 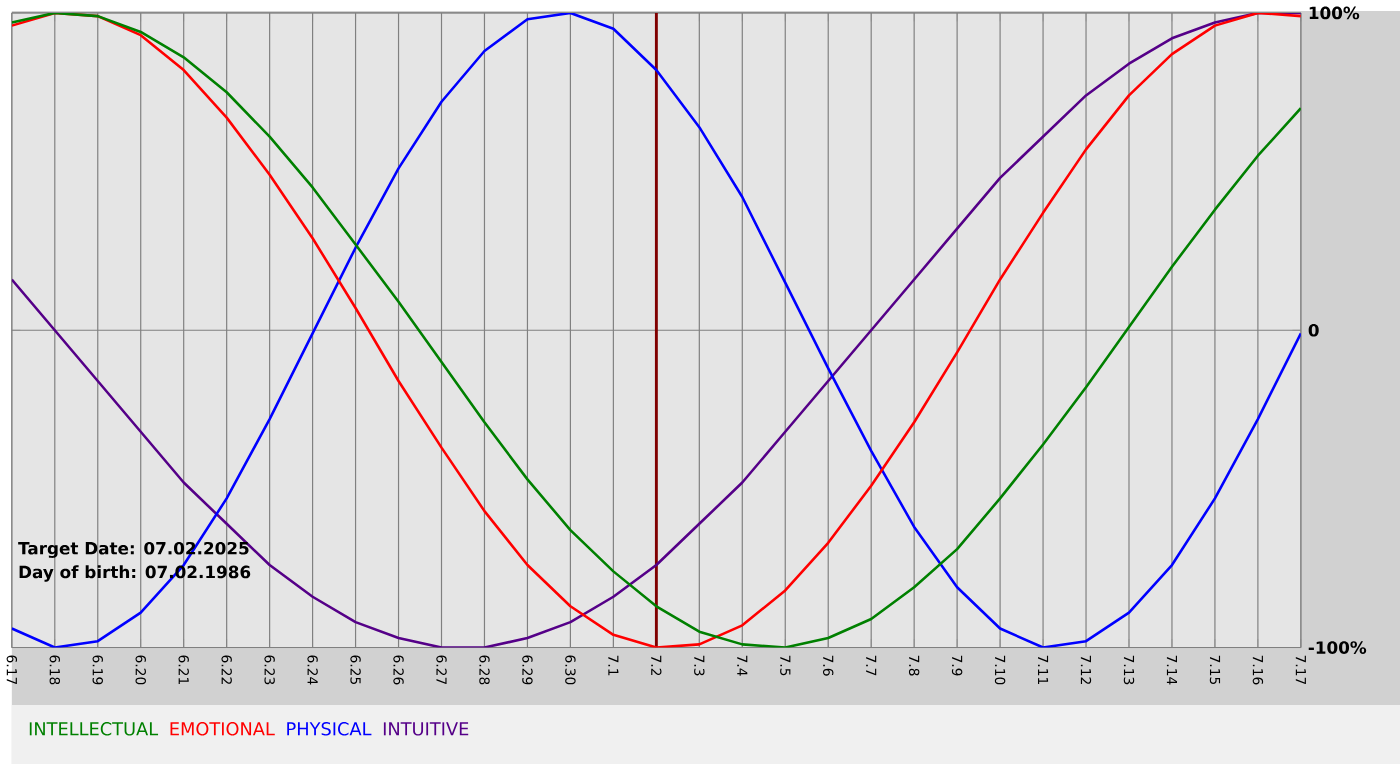 What do you see at coordinates (329, 728) in the screenshot?
I see `text: PHYSICAL` at bounding box center [329, 728].